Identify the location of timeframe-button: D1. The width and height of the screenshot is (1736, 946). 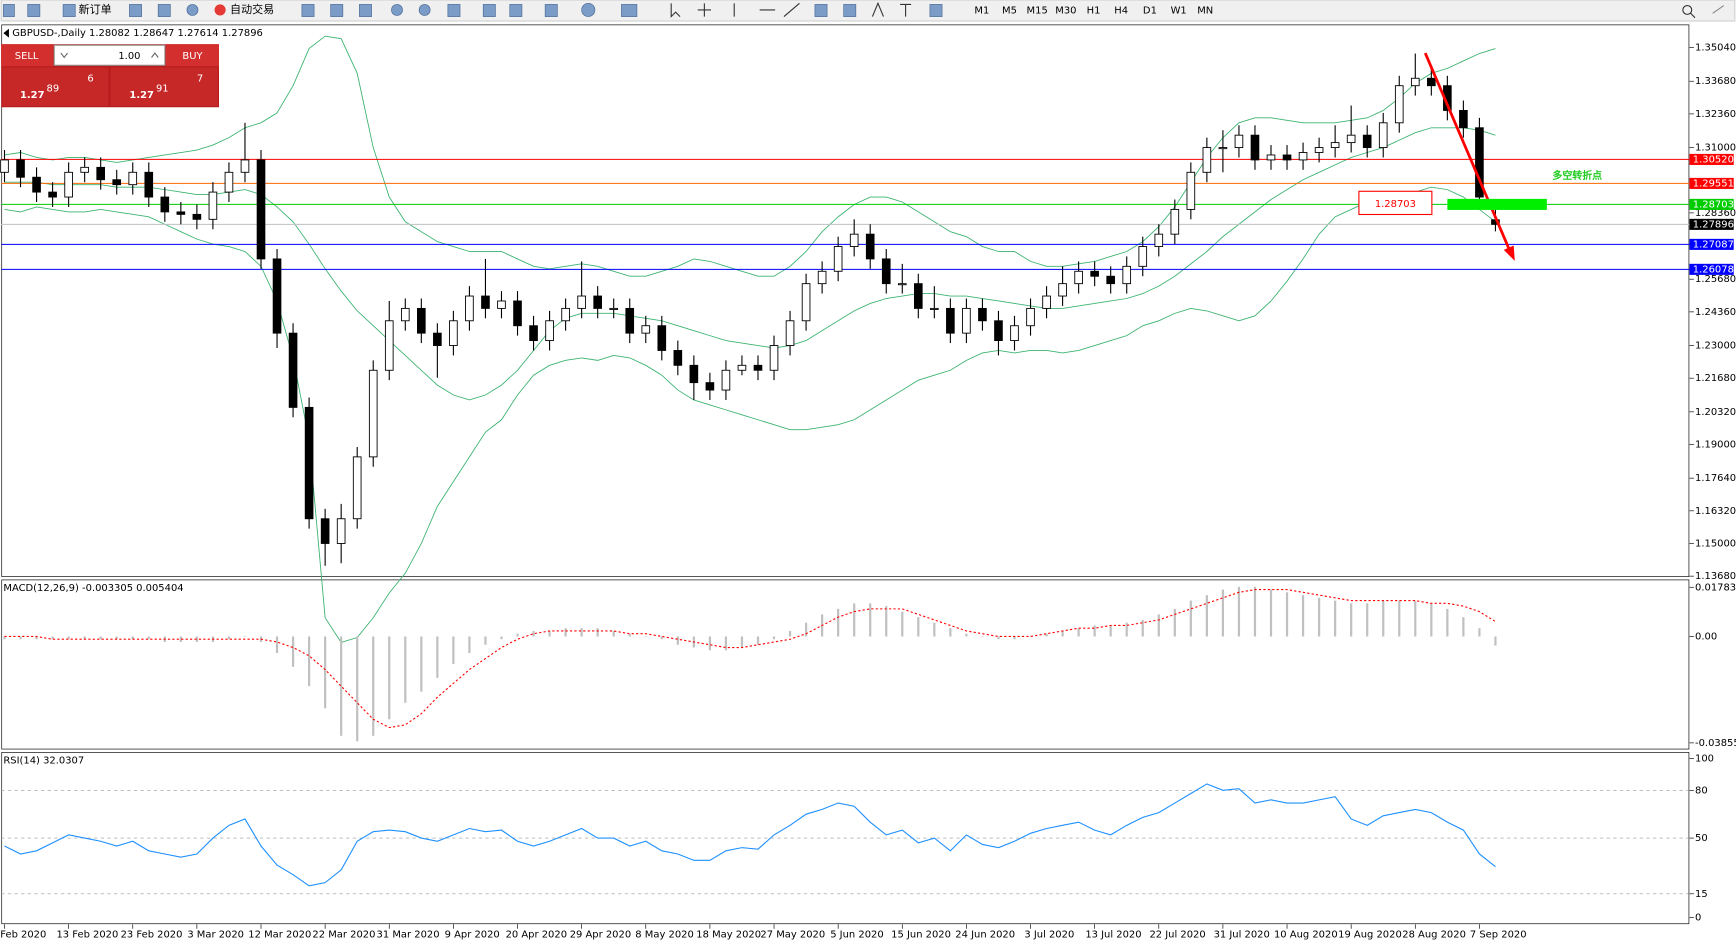
(1150, 11).